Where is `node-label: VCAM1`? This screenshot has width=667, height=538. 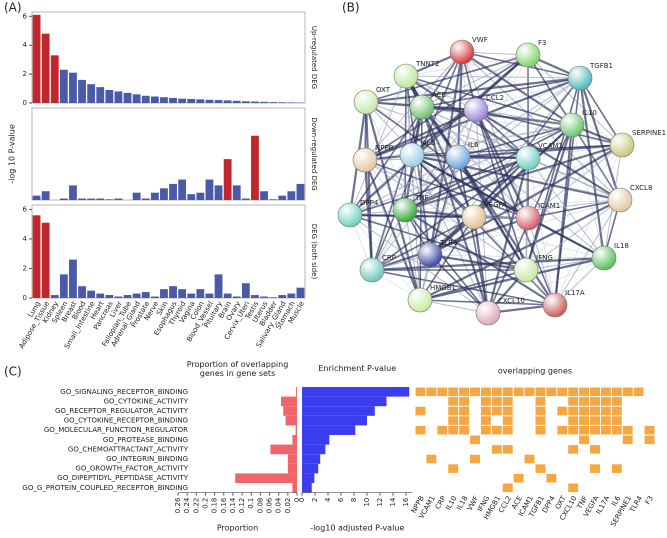 node-label: VCAM1 is located at coordinates (550, 146).